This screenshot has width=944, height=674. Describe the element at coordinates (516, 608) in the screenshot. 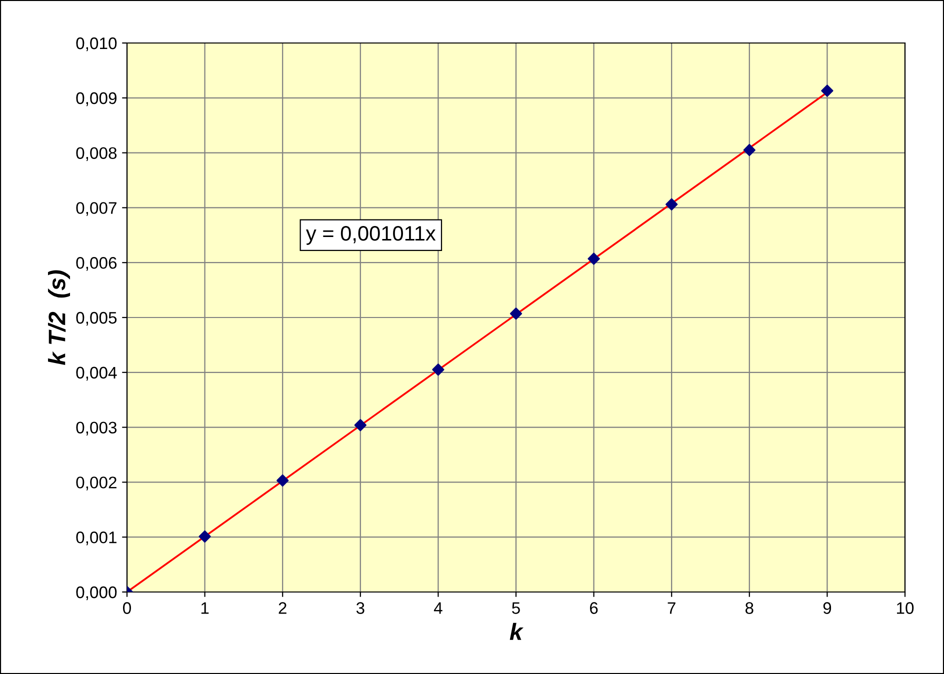

I see `x-tick-label: 5` at that location.